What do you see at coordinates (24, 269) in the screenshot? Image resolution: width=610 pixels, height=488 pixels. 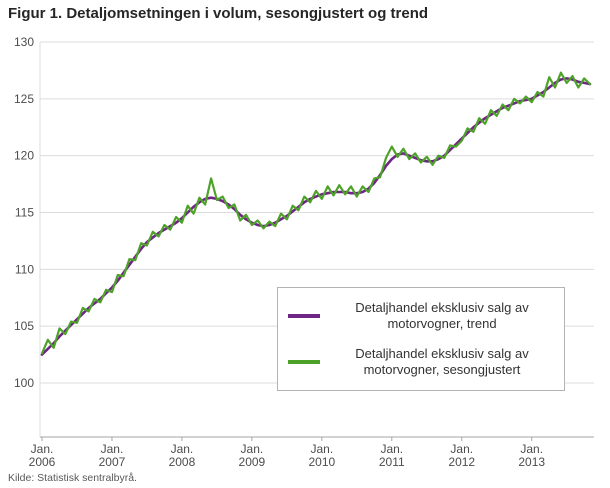 I see `y-tick-label-110: 110` at bounding box center [24, 269].